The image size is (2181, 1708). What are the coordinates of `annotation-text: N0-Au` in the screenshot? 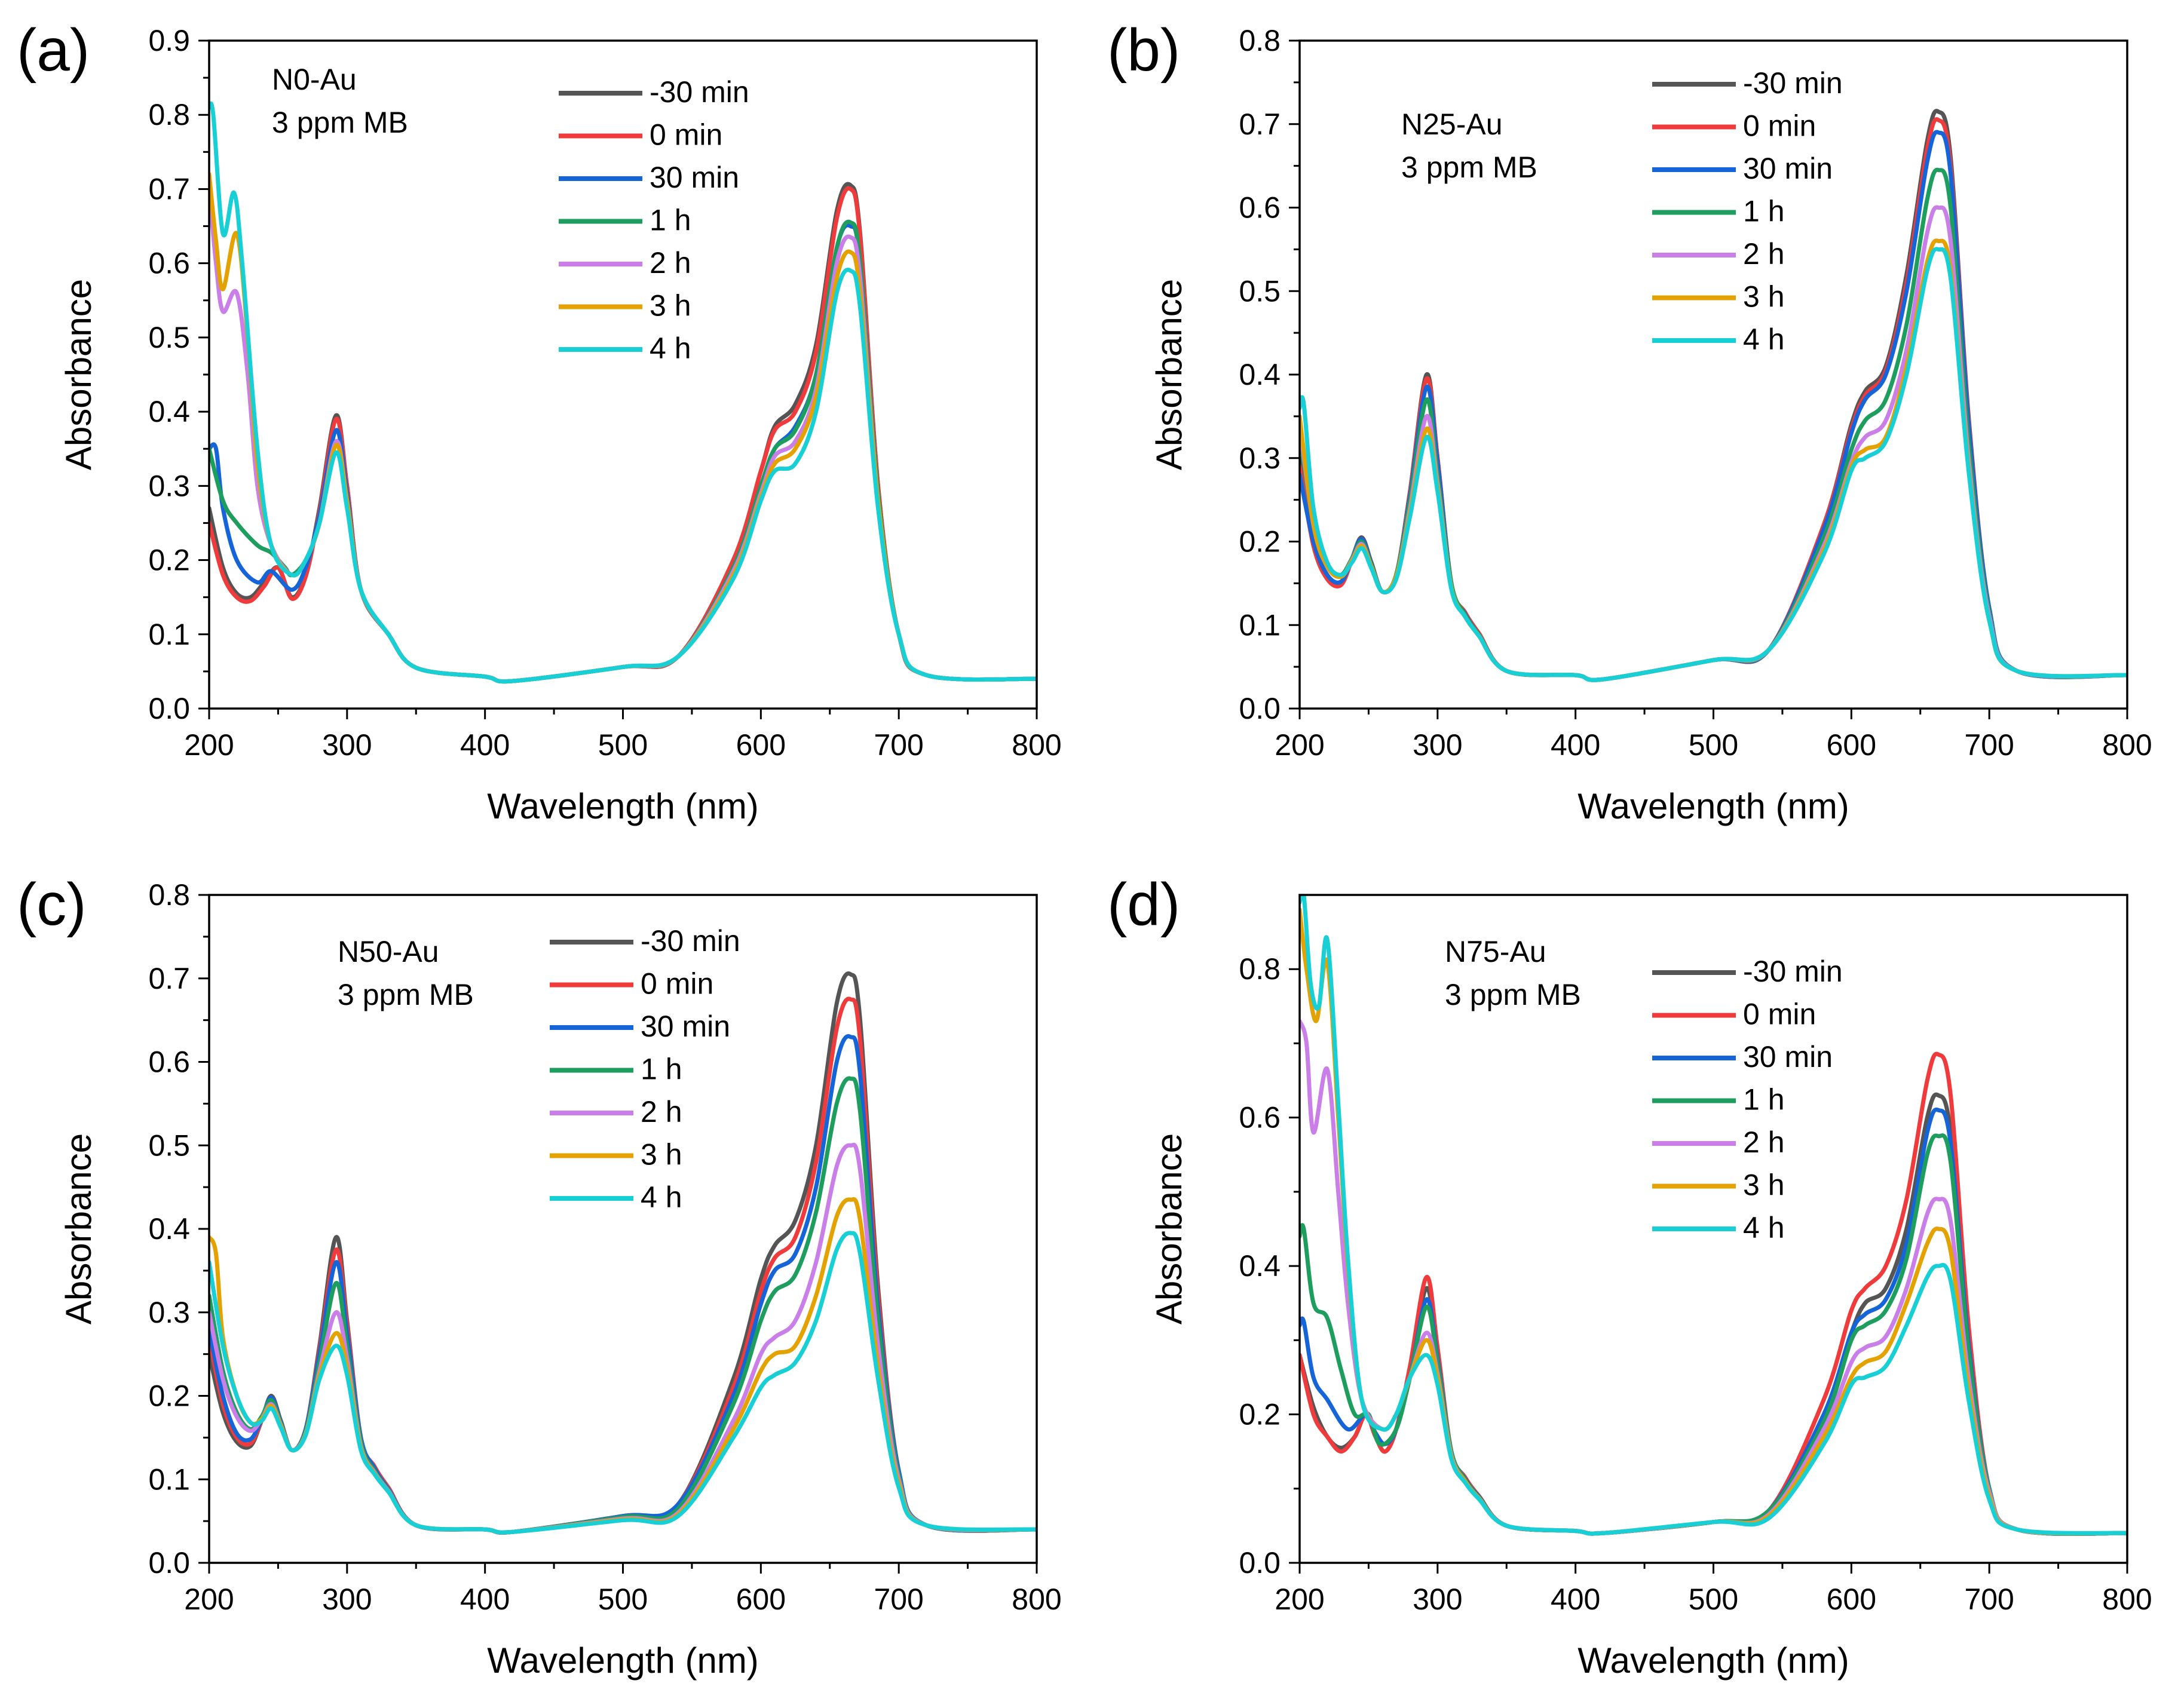 It's located at (314, 79).